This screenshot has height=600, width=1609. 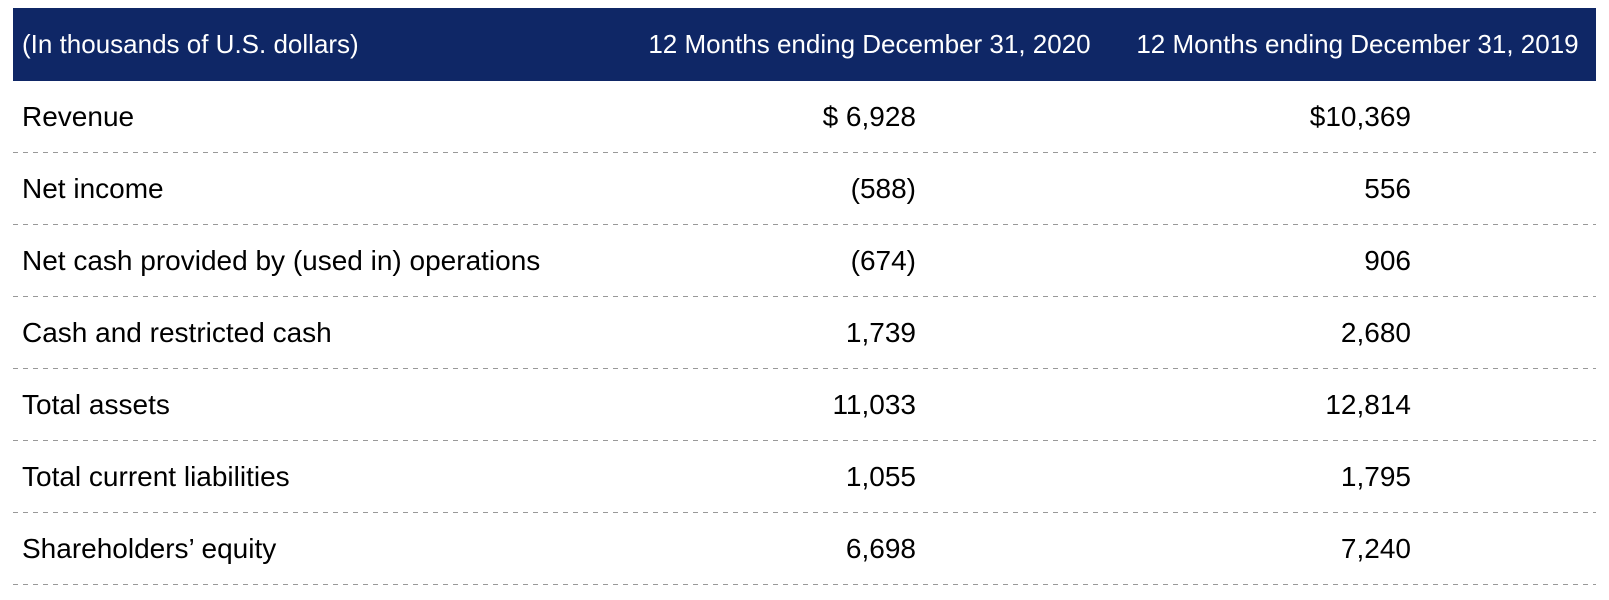 What do you see at coordinates (804, 117) in the screenshot?
I see `table-row-revenue: Revenue $ 6,928 $10,369` at bounding box center [804, 117].